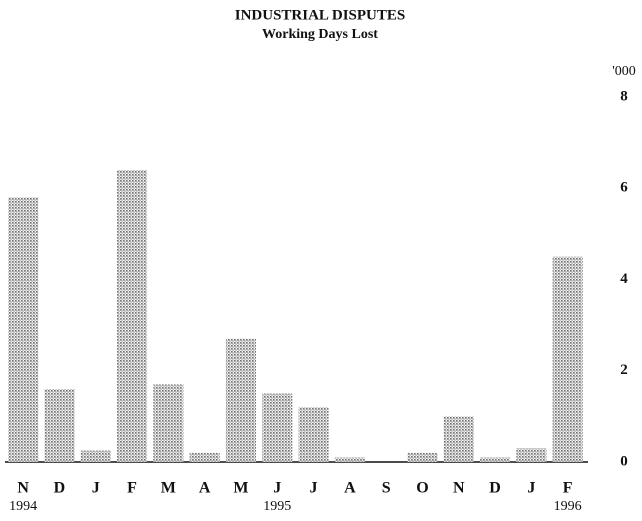 This screenshot has width=642, height=521. What do you see at coordinates (320, 34) in the screenshot?
I see `chart-subtitle: Working Days Lost` at bounding box center [320, 34].